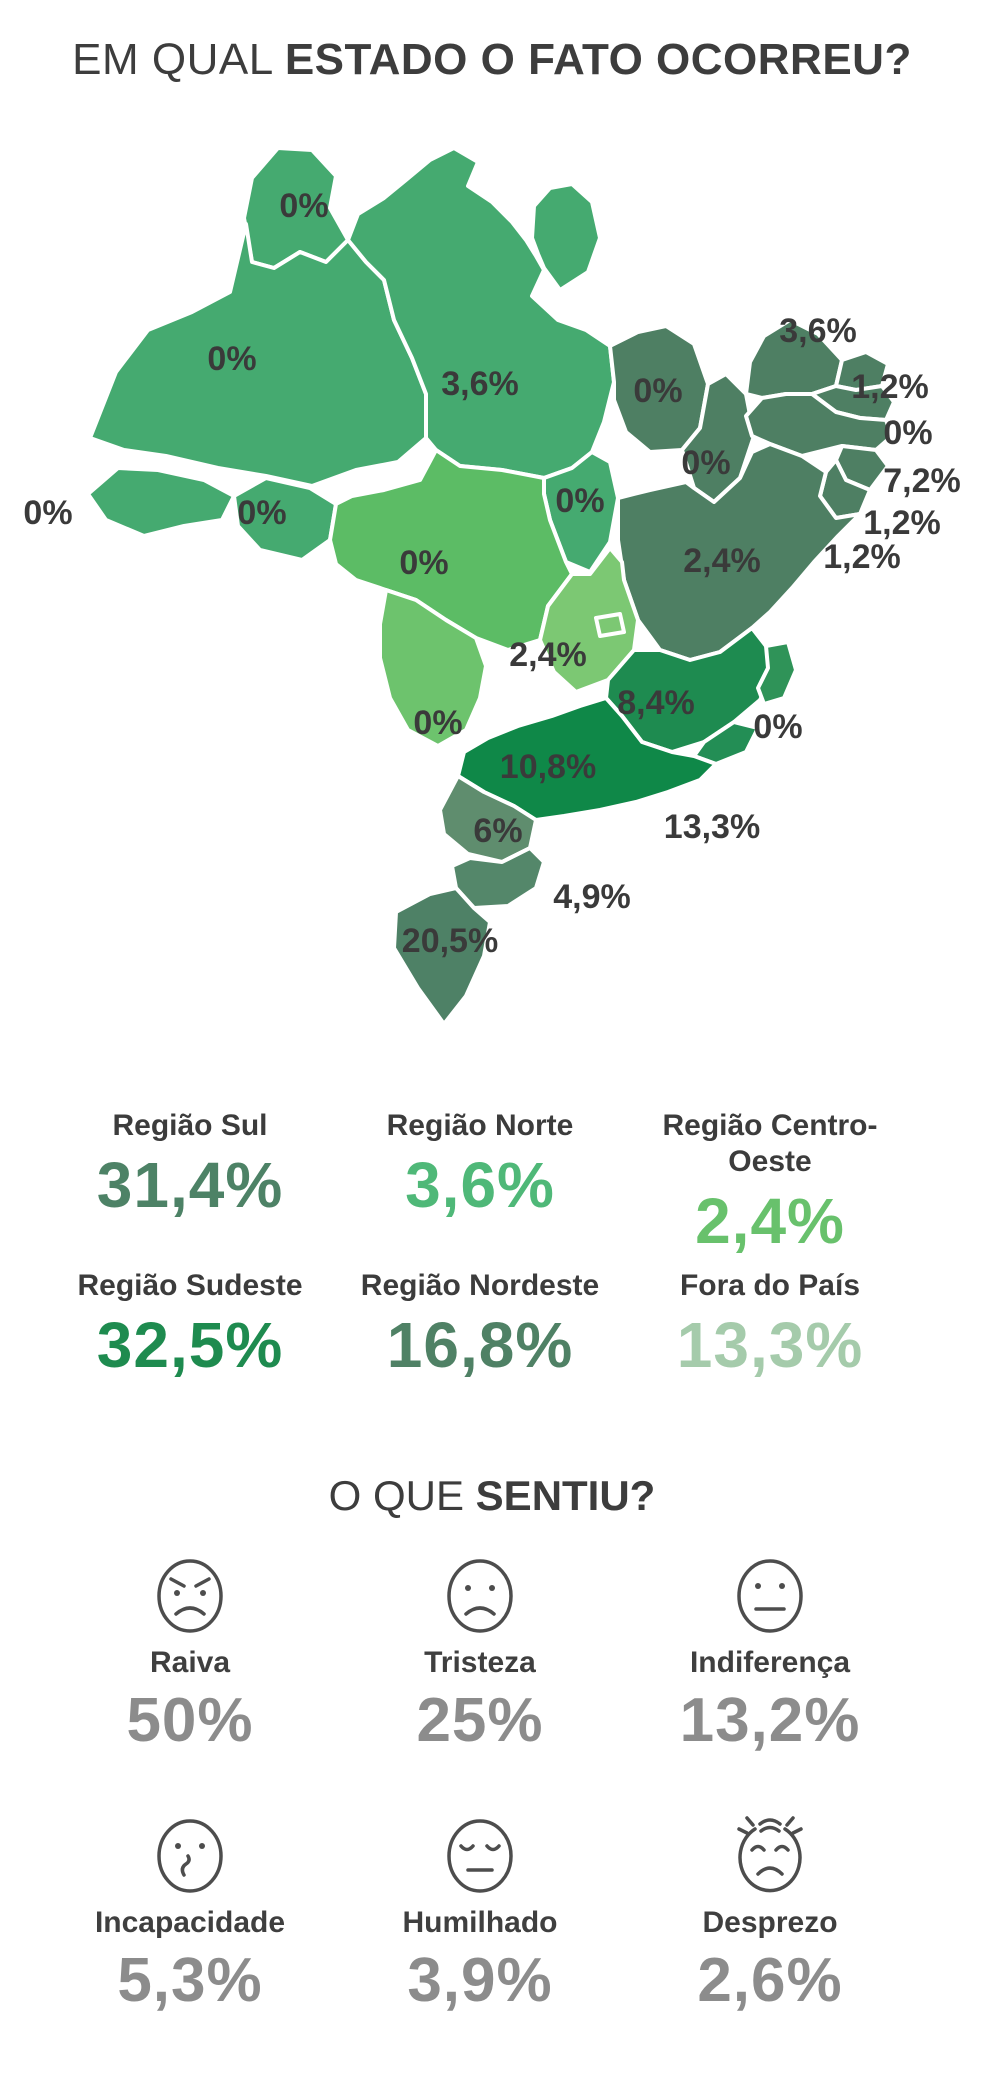 The image size is (984, 2084). I want to click on sad-face-icon, so click(480, 1596).